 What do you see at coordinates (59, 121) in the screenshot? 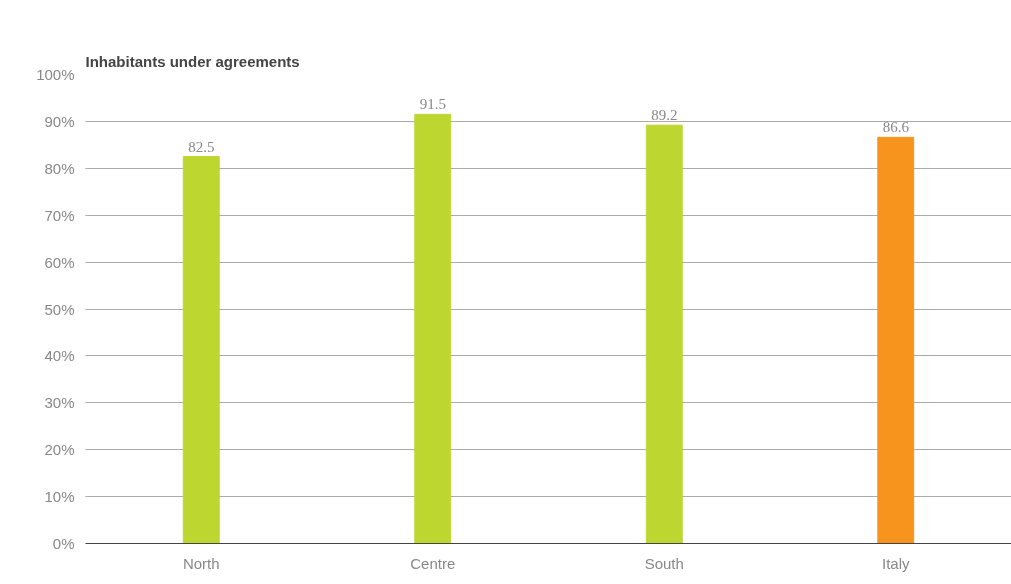
I see `y-tick-label: 90%` at bounding box center [59, 121].